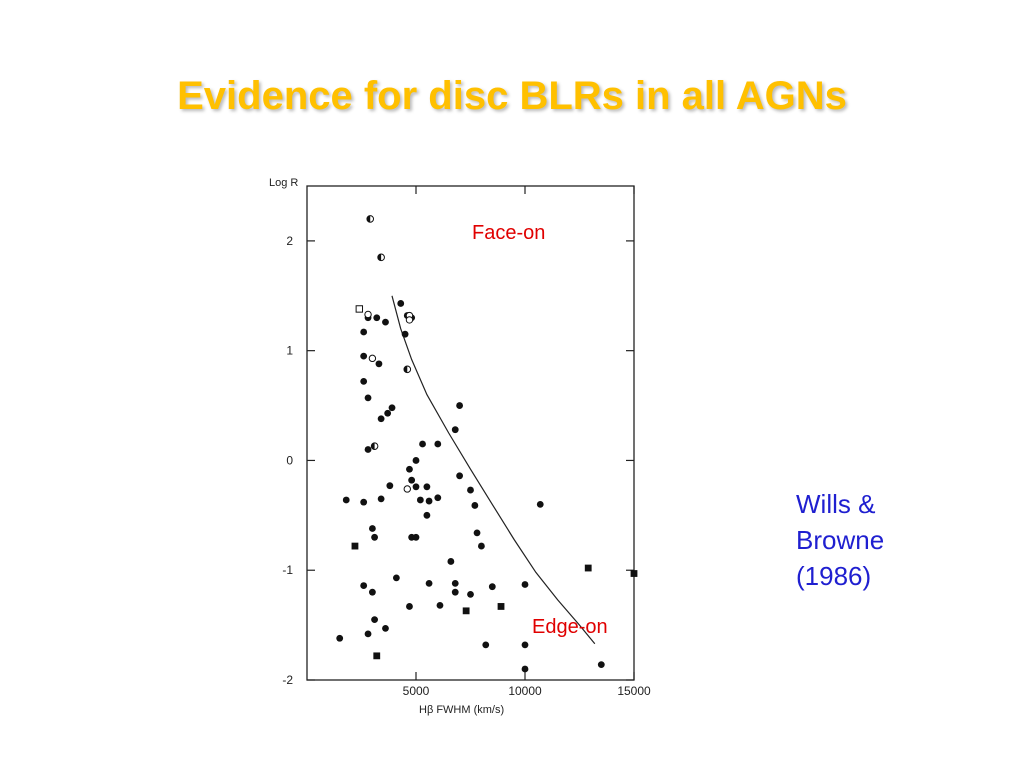 This screenshot has height=768, width=1024. I want to click on x-tick-label: 15000, so click(634, 691).